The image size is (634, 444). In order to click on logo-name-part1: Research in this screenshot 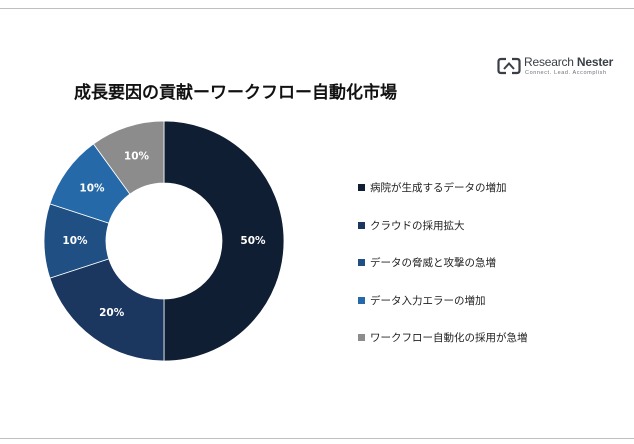, I will do `click(549, 62)`.